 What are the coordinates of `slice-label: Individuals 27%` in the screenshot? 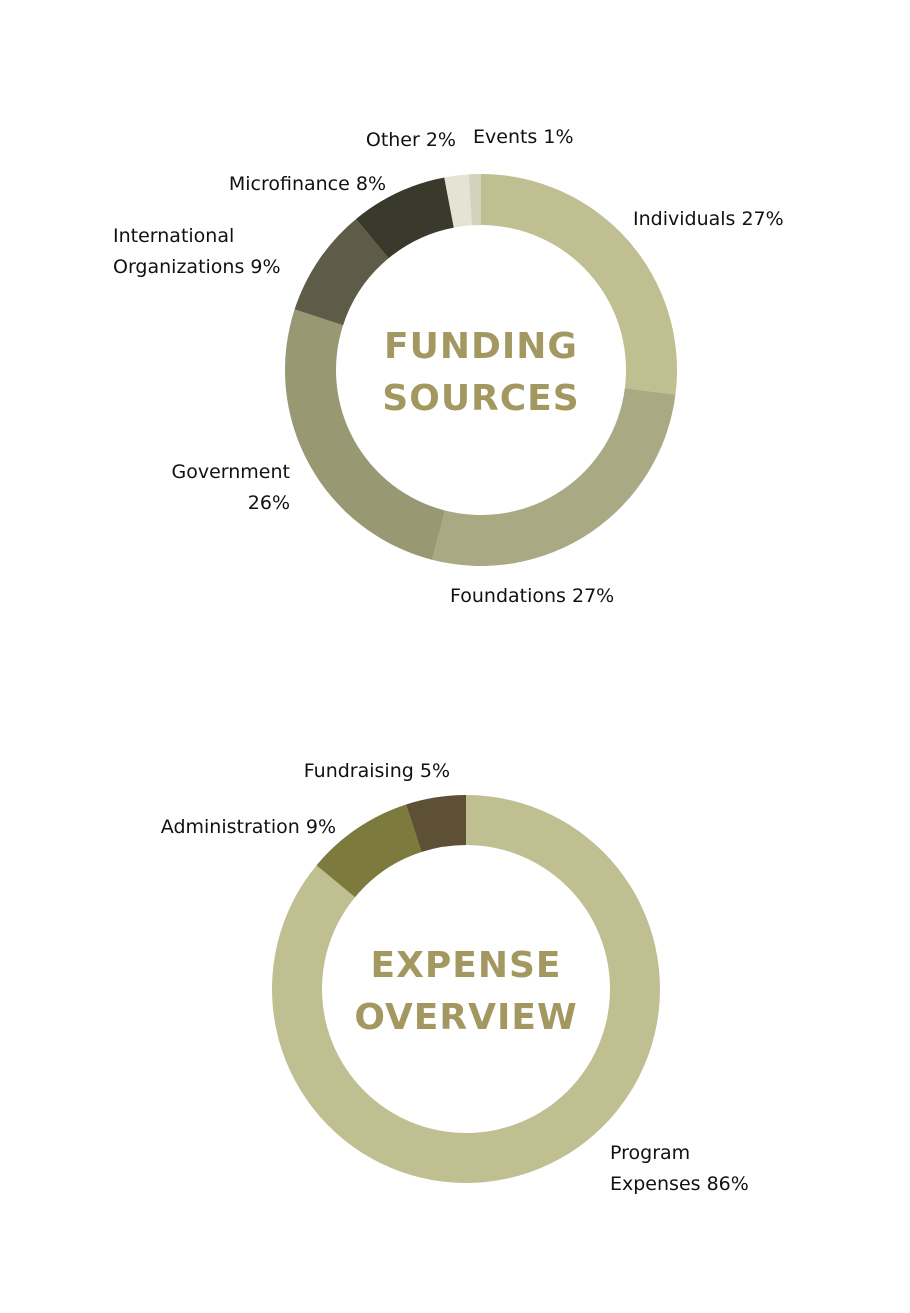 It's located at (708, 219).